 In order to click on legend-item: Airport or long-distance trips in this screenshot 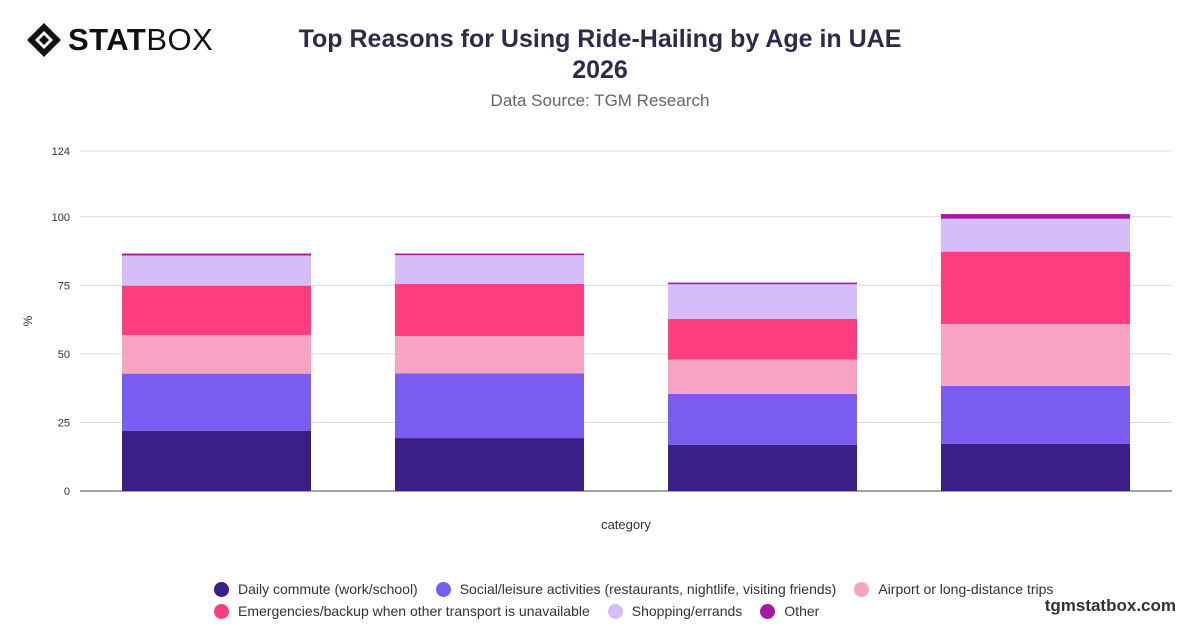, I will do `click(953, 589)`.